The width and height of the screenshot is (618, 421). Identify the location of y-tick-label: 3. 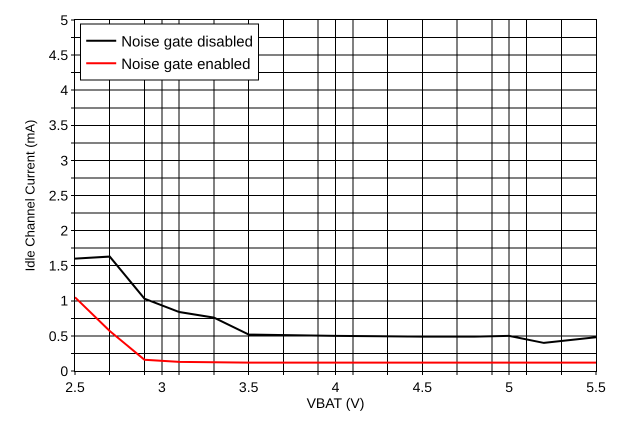
(64, 160).